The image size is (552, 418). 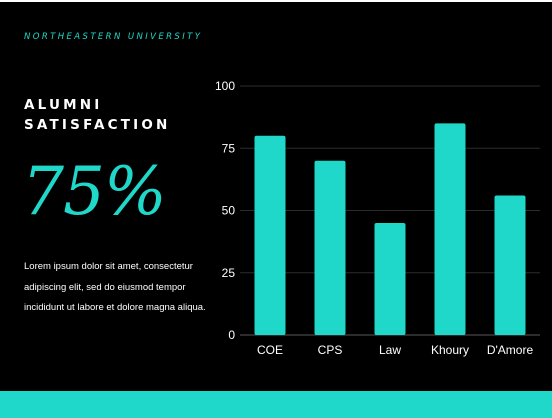 I want to click on page-title: ALUMNI SATISFACTION, so click(x=97, y=115).